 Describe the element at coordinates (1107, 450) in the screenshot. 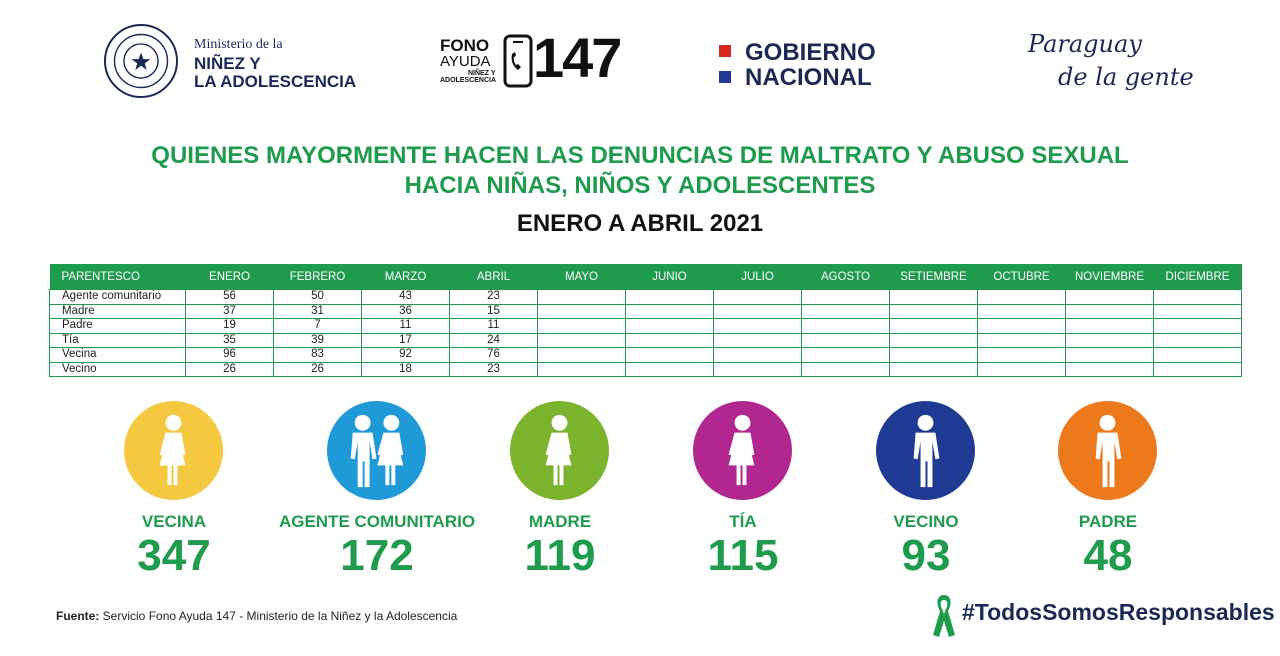

I see `male-icon` at that location.